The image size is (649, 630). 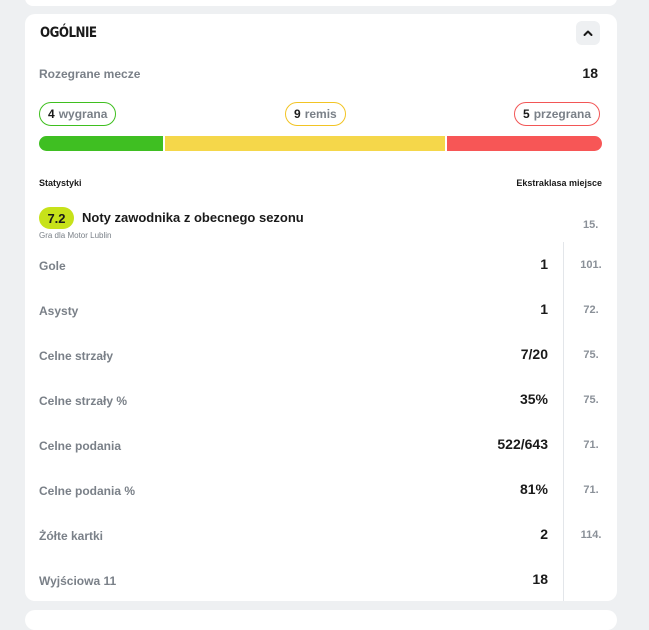 I want to click on losses-bar, so click(x=524, y=143).